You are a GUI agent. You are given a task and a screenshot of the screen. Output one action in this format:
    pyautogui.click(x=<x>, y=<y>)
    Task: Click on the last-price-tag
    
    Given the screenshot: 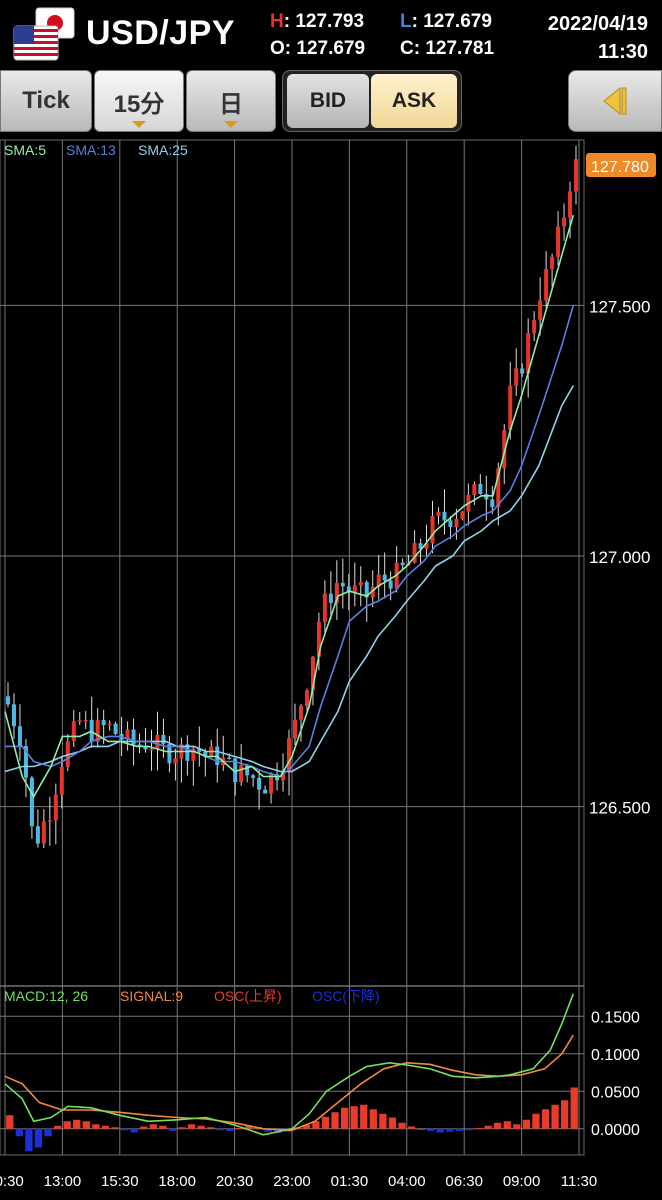 What is the action you would take?
    pyautogui.click(x=621, y=165)
    